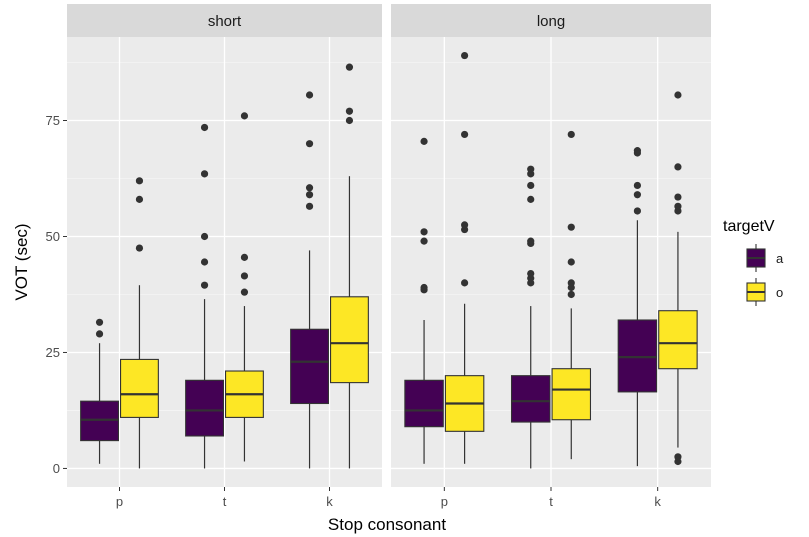  Describe the element at coordinates (56, 468) in the screenshot. I see `y-tick-label: 0` at that location.